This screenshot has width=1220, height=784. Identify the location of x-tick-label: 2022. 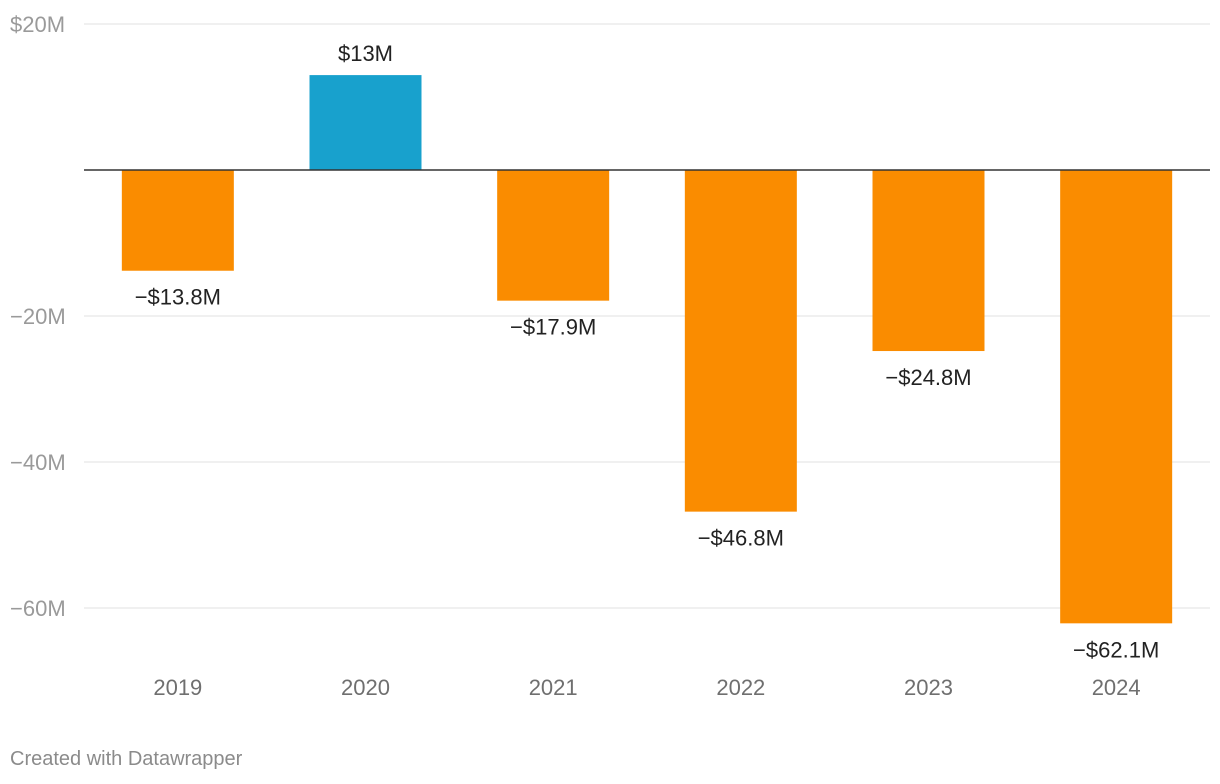
(740, 687).